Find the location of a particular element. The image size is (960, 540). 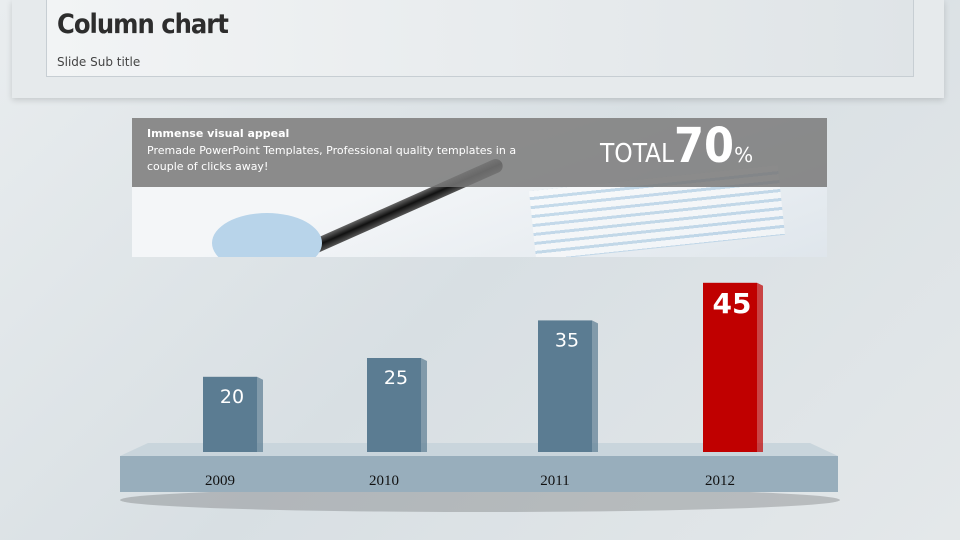

banner-heading: Immense visual appeal is located at coordinates (218, 133).